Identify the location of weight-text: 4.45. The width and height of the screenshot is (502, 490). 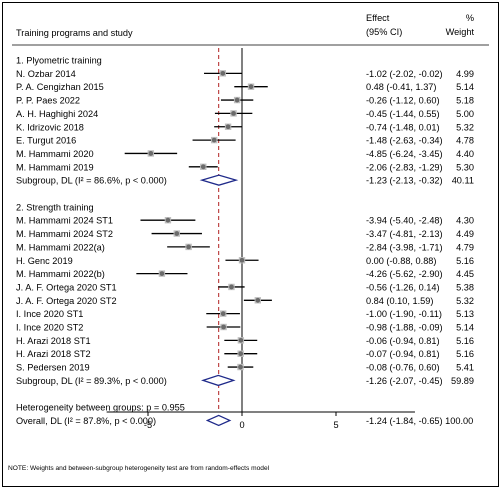
(465, 274).